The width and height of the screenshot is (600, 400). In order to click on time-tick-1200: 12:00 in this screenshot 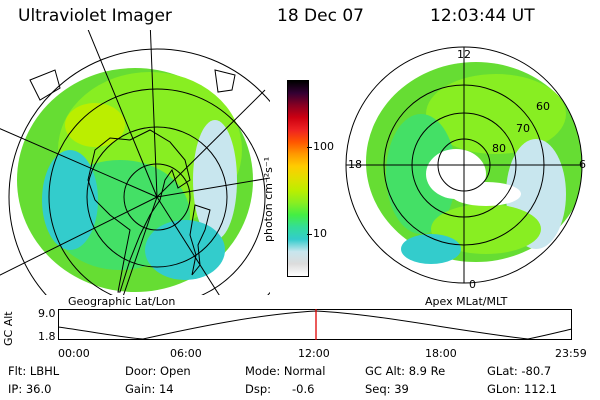, I will do `click(314, 353)`.